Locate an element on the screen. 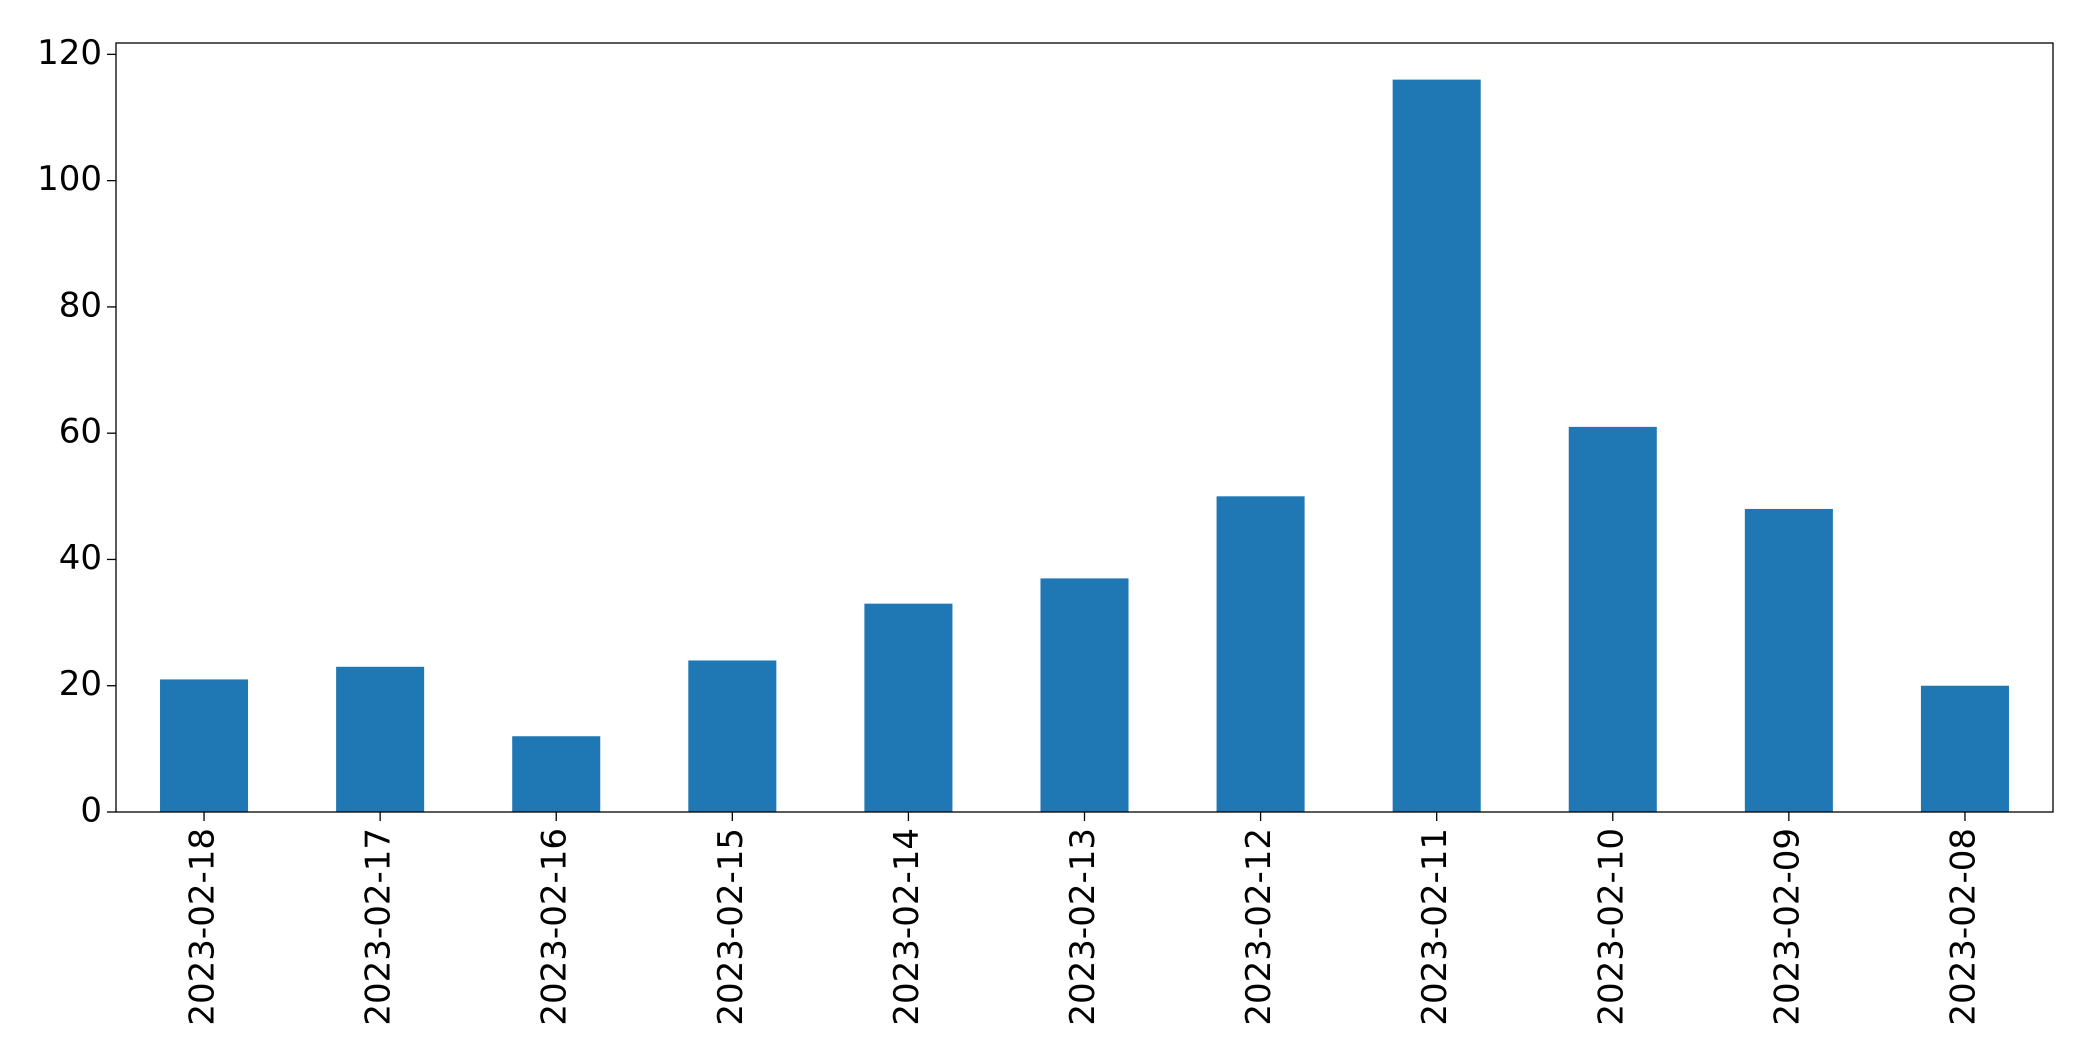  x-tick-label: 2023-02-17 is located at coordinates (379, 927).